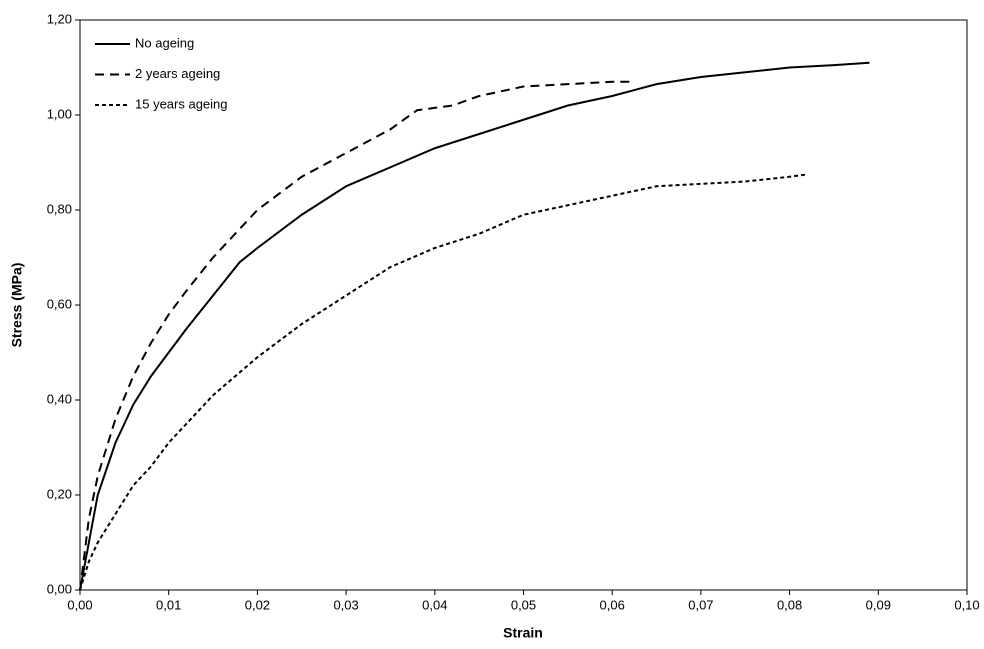 The height and width of the screenshot is (649, 984). Describe the element at coordinates (789, 604) in the screenshot. I see `x-tick-label: 0,08` at that location.